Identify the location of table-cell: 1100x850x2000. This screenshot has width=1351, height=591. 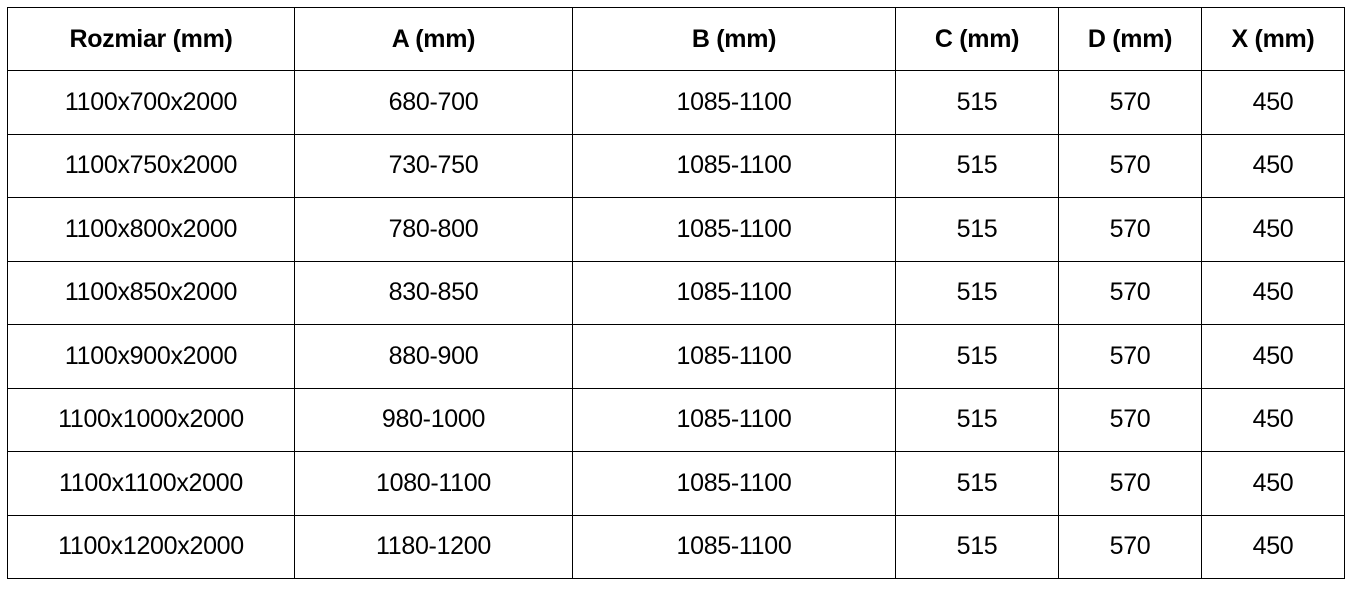
(151, 292).